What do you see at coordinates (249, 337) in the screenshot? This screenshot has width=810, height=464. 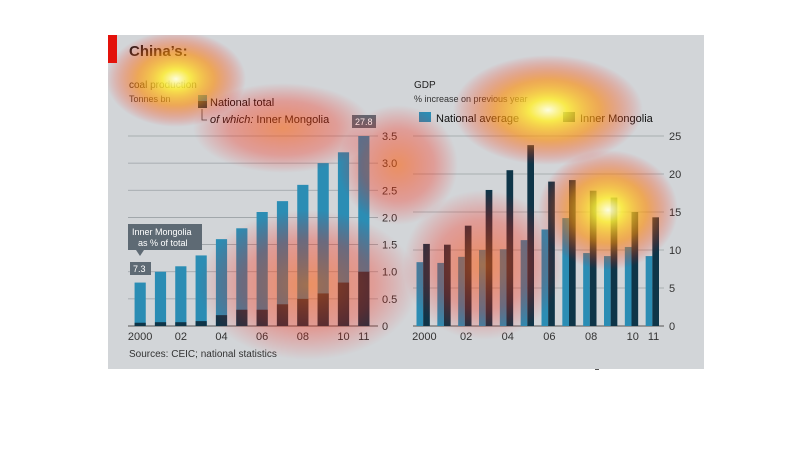 I see `coal-x-tick-labels: 2000 02 04 06 08 10 11` at bounding box center [249, 337].